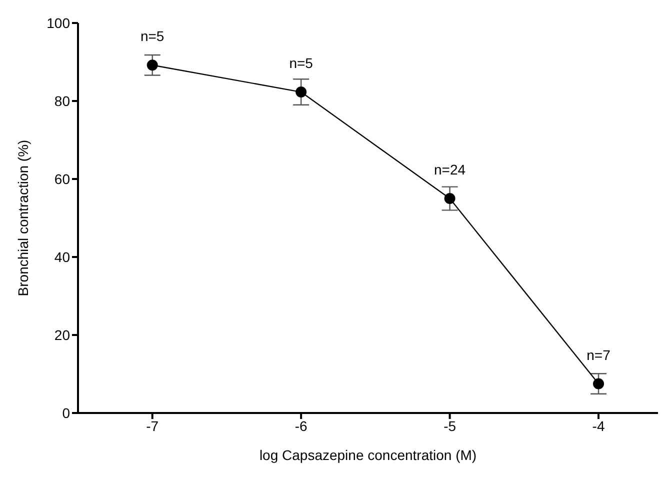 This screenshot has height=486, width=670. Describe the element at coordinates (450, 170) in the screenshot. I see `annotation: n=24` at that location.